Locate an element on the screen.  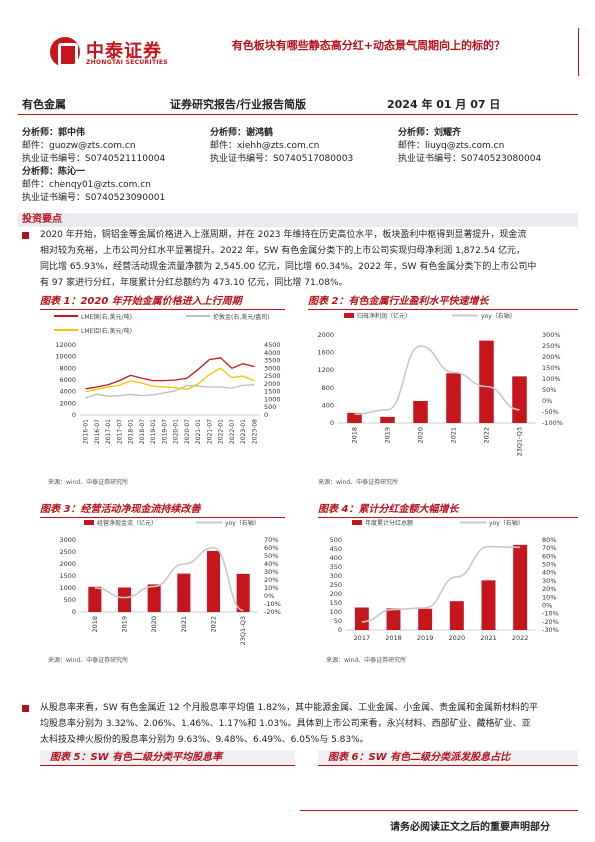
y-right-tick-label: 100% is located at coordinates (551, 379).